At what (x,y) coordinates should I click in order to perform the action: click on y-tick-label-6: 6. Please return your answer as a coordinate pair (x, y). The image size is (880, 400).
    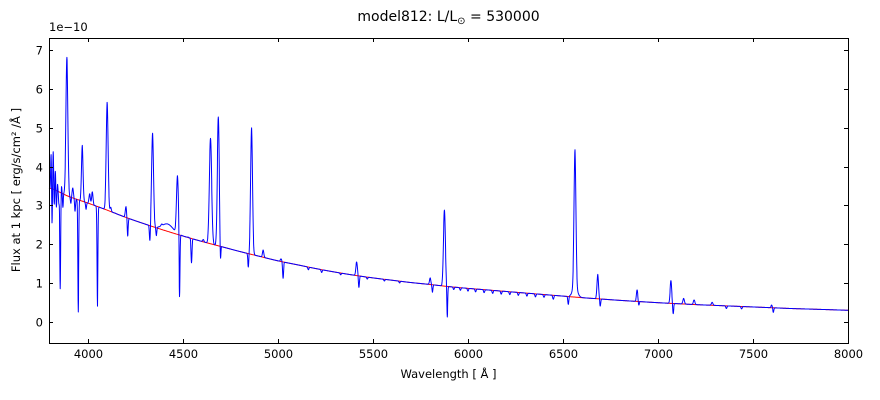
    Looking at the image, I should click on (39, 90).